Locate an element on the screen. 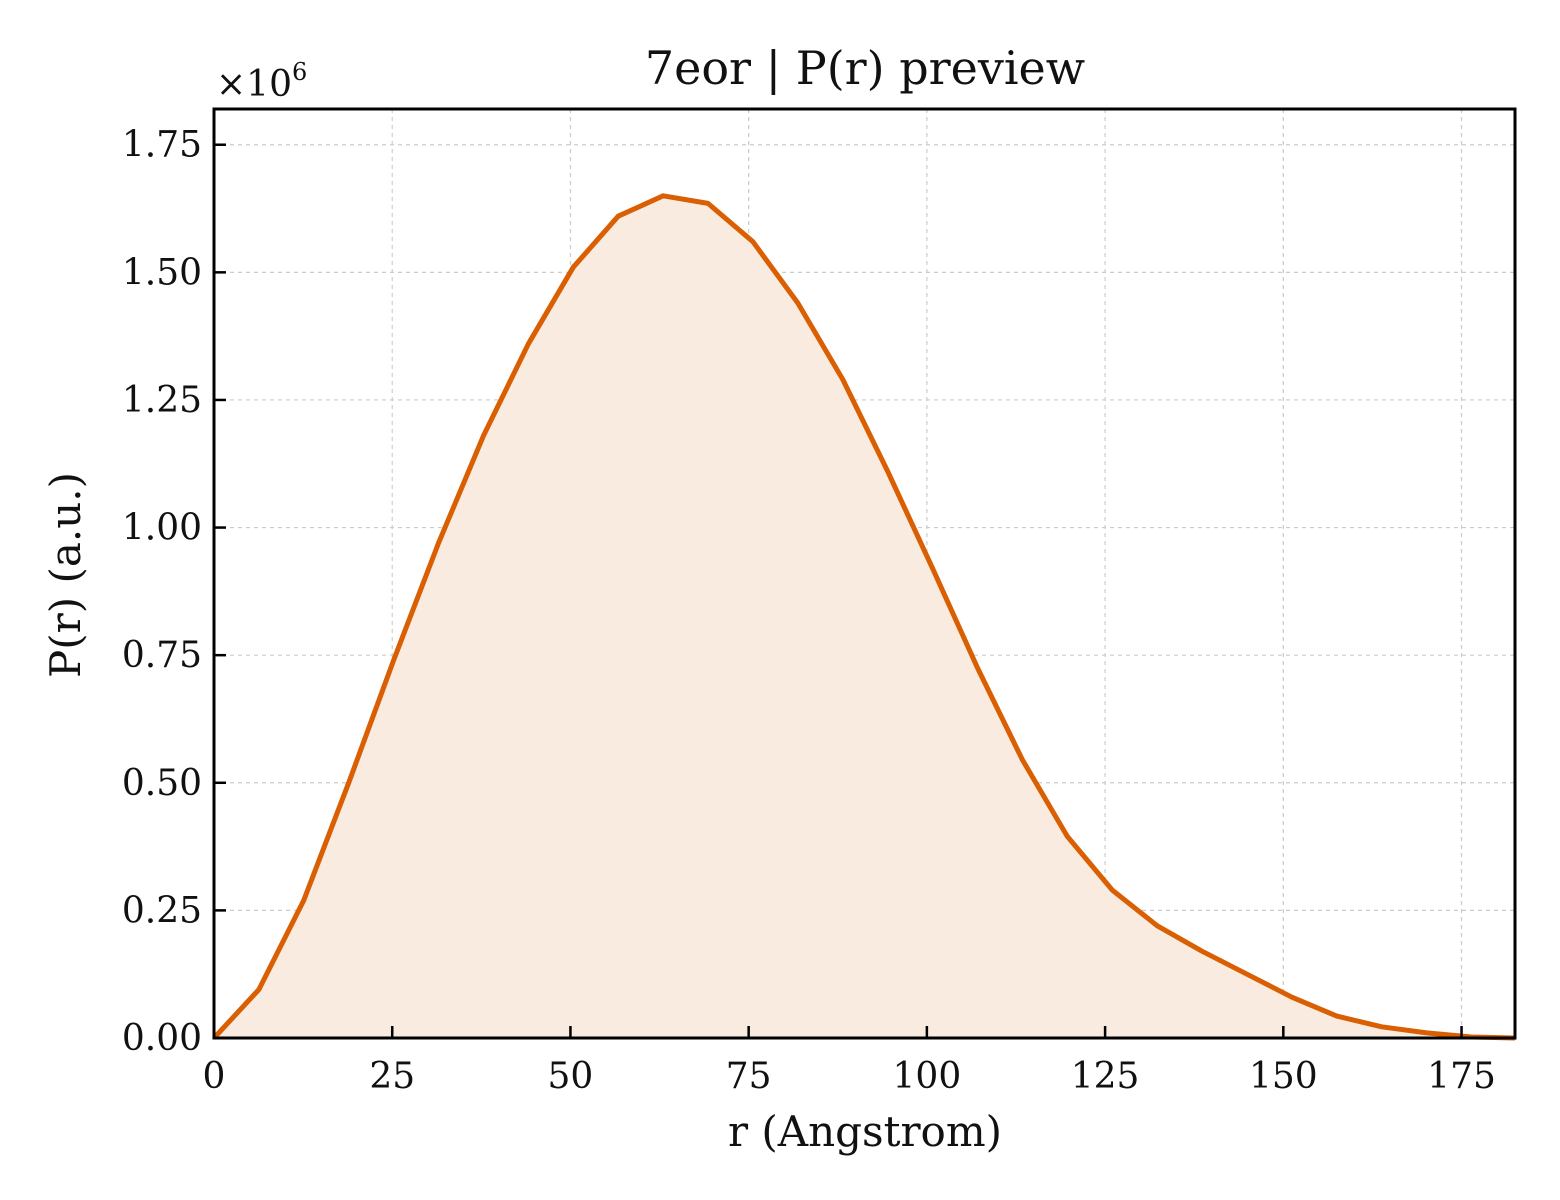 Image resolution: width=1560 pixels, height=1200 pixels. y-tick-label: 0.00 is located at coordinates (162, 1038).